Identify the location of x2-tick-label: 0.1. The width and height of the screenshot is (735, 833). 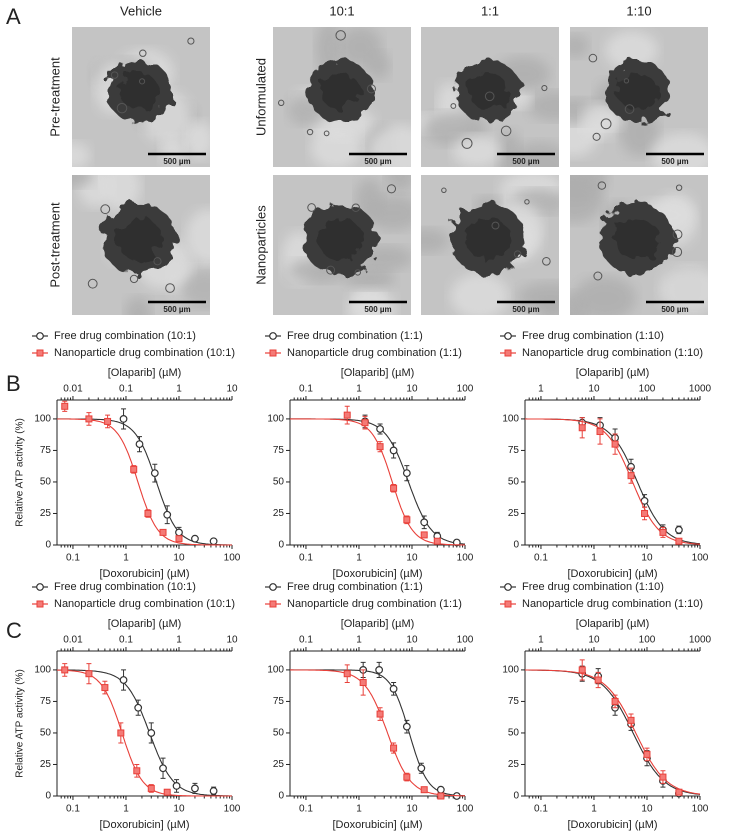
(306, 640).